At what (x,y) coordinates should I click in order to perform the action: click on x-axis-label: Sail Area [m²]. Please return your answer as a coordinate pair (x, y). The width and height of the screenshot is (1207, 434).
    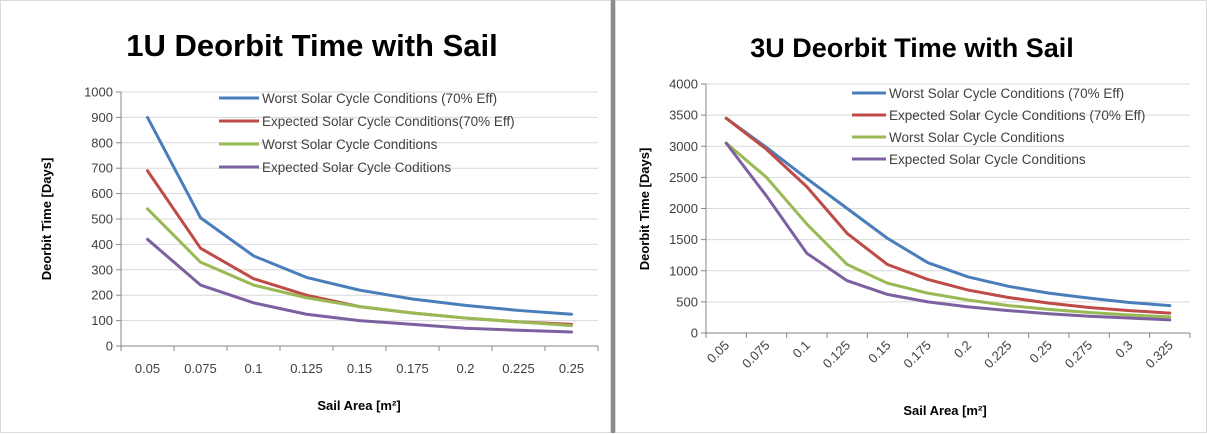
    Looking at the image, I should click on (358, 405).